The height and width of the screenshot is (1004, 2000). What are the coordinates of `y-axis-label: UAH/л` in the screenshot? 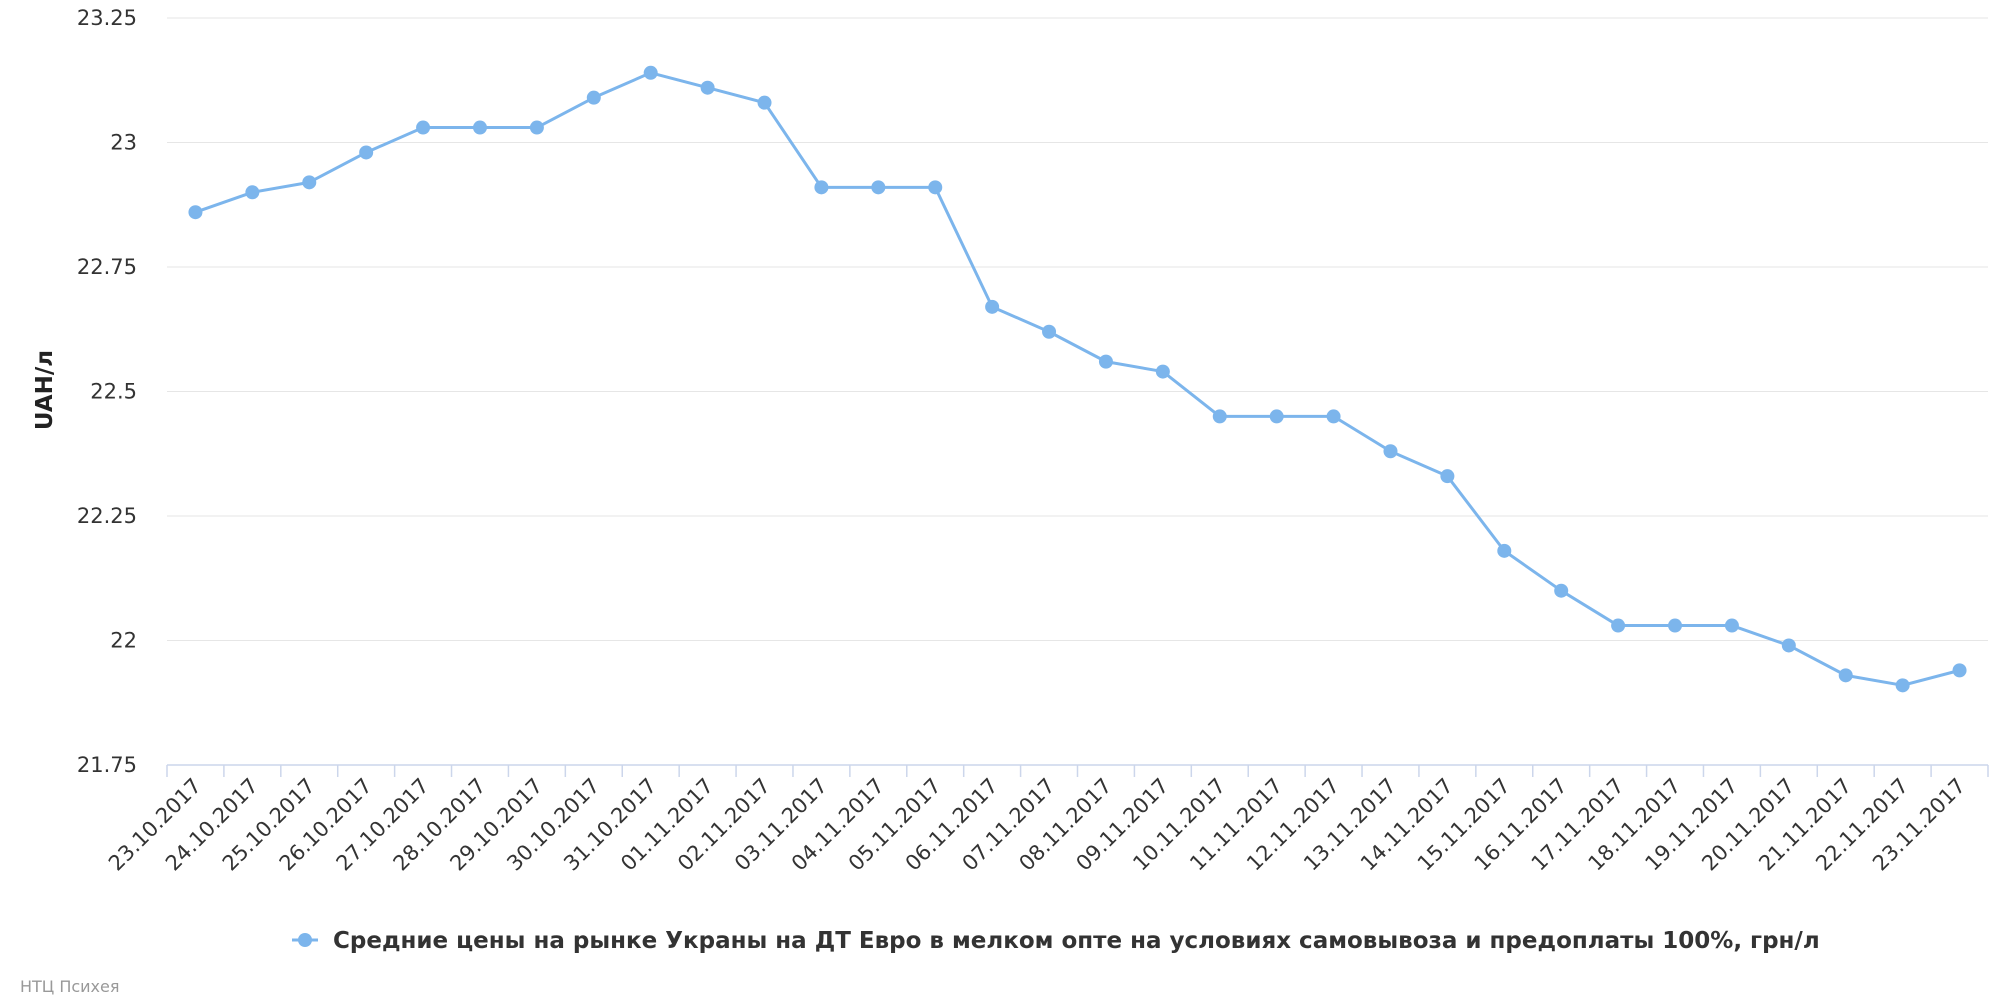 It's located at (45, 390).